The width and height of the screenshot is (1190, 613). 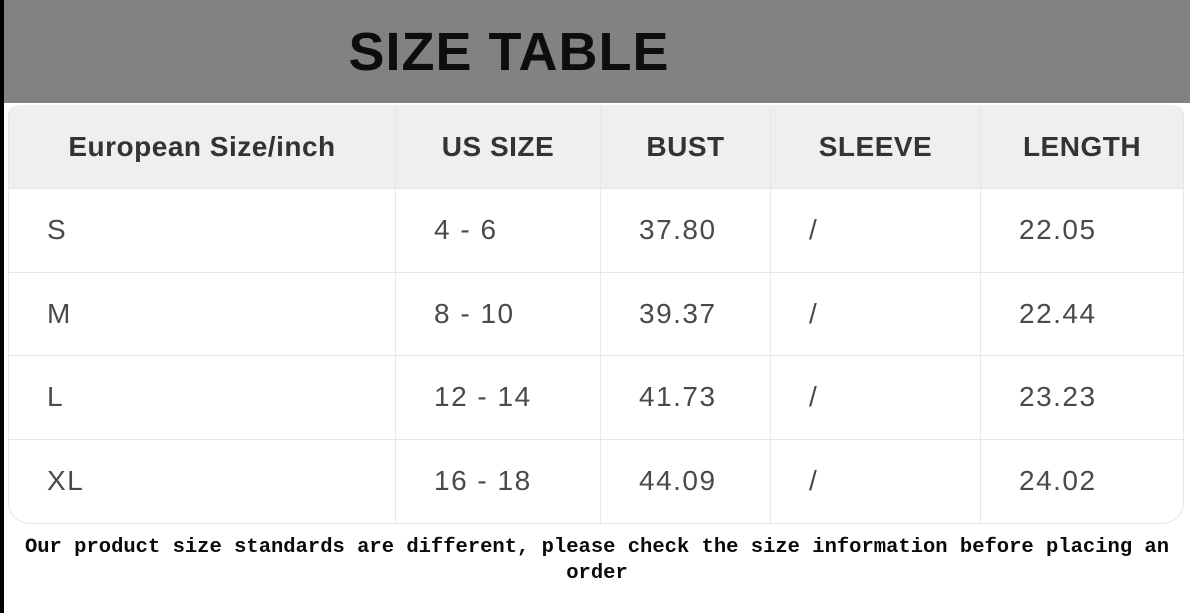 What do you see at coordinates (686, 231) in the screenshot?
I see `cell-bust: 37.80` at bounding box center [686, 231].